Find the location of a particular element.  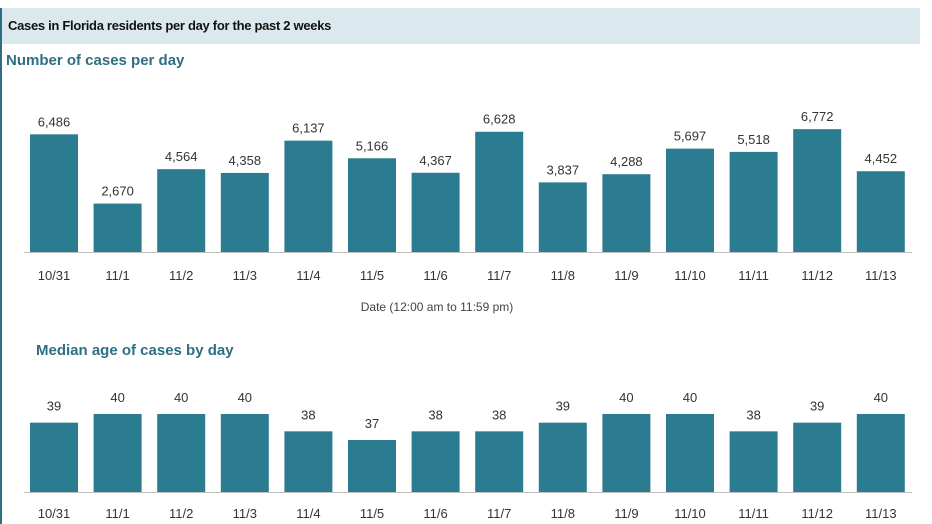

cases-tick-label: 11/8 is located at coordinates (563, 275).